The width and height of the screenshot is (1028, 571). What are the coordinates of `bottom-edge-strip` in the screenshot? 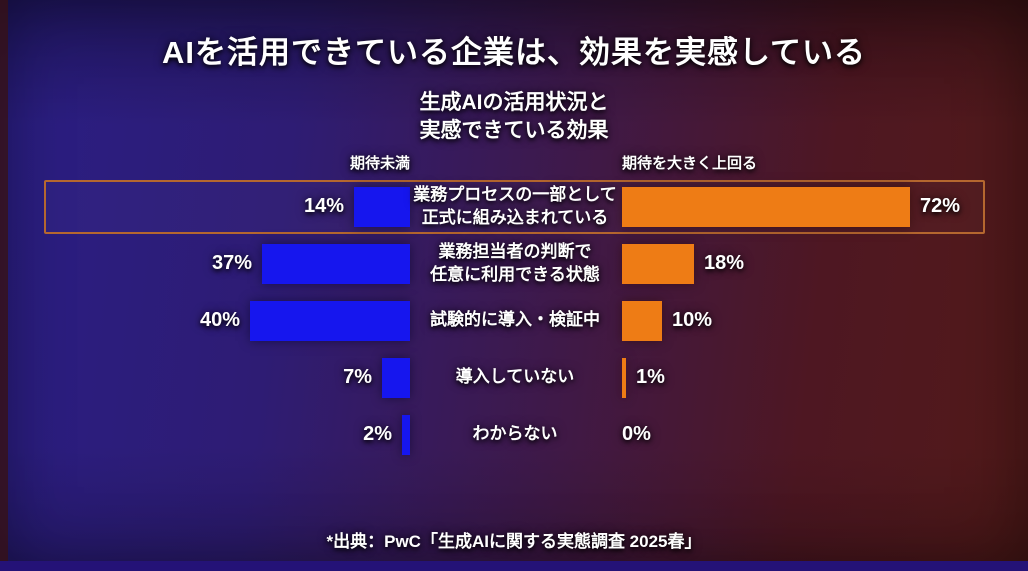 It's located at (514, 566).